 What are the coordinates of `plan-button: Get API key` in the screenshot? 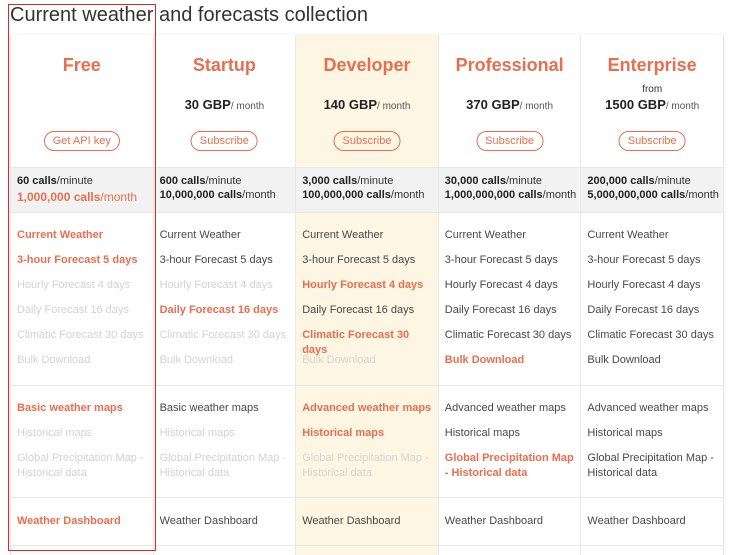 It's located at (81, 141).